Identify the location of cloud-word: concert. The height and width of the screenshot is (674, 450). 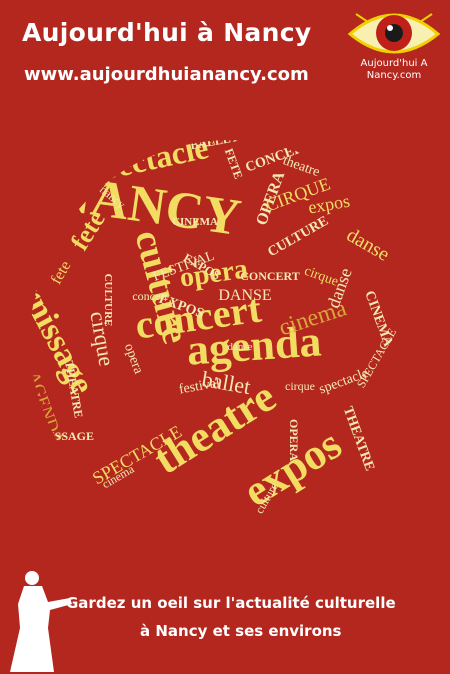
(150, 296).